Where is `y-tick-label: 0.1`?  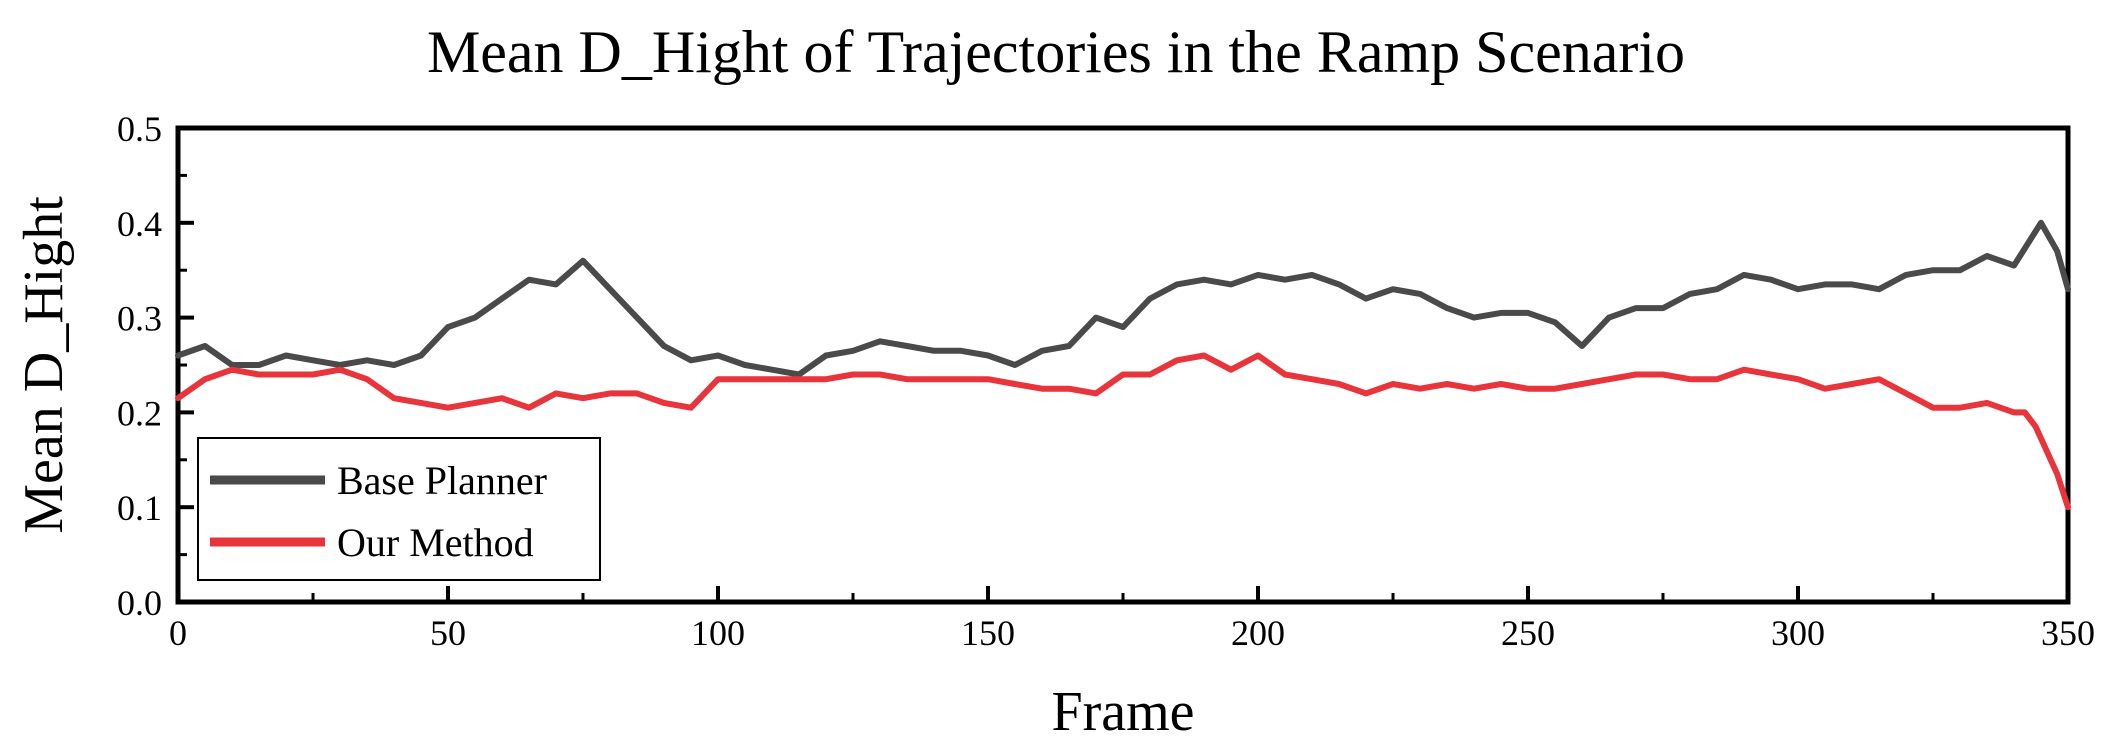 y-tick-label: 0.1 is located at coordinates (139, 508).